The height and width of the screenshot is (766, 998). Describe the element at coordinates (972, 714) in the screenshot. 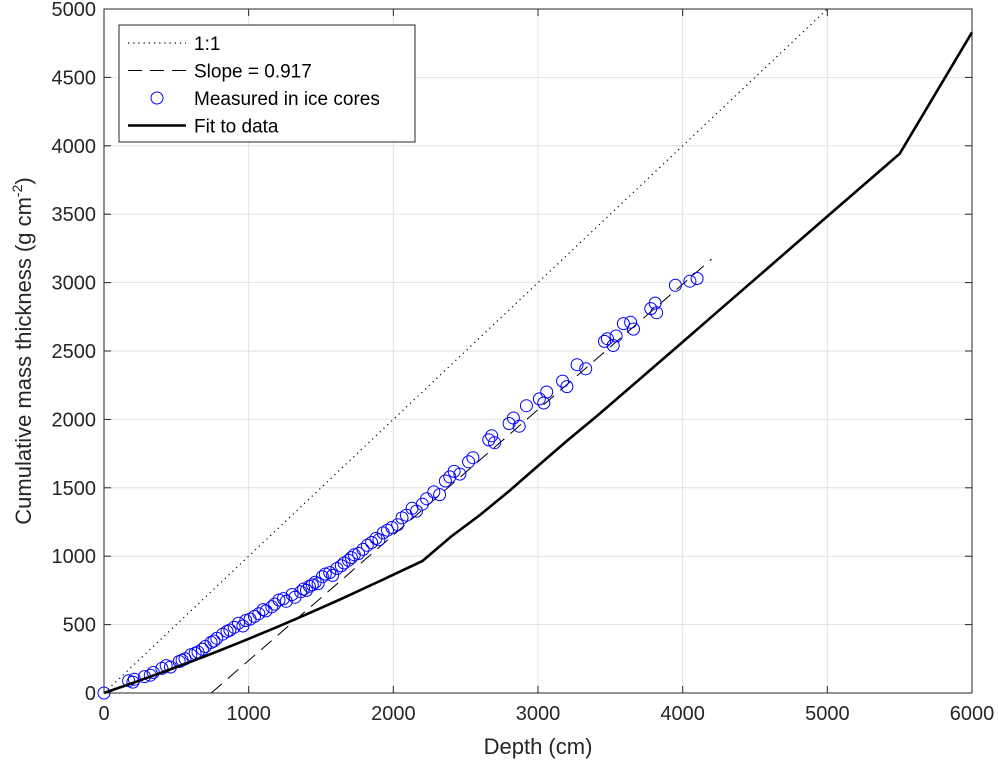

I see `x-tick-label: 6000` at that location.